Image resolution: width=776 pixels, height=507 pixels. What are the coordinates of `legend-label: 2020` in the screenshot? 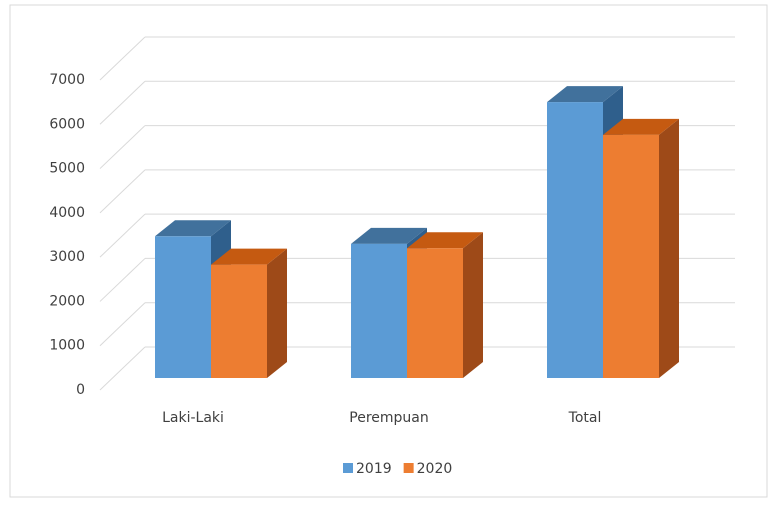 It's located at (435, 469).